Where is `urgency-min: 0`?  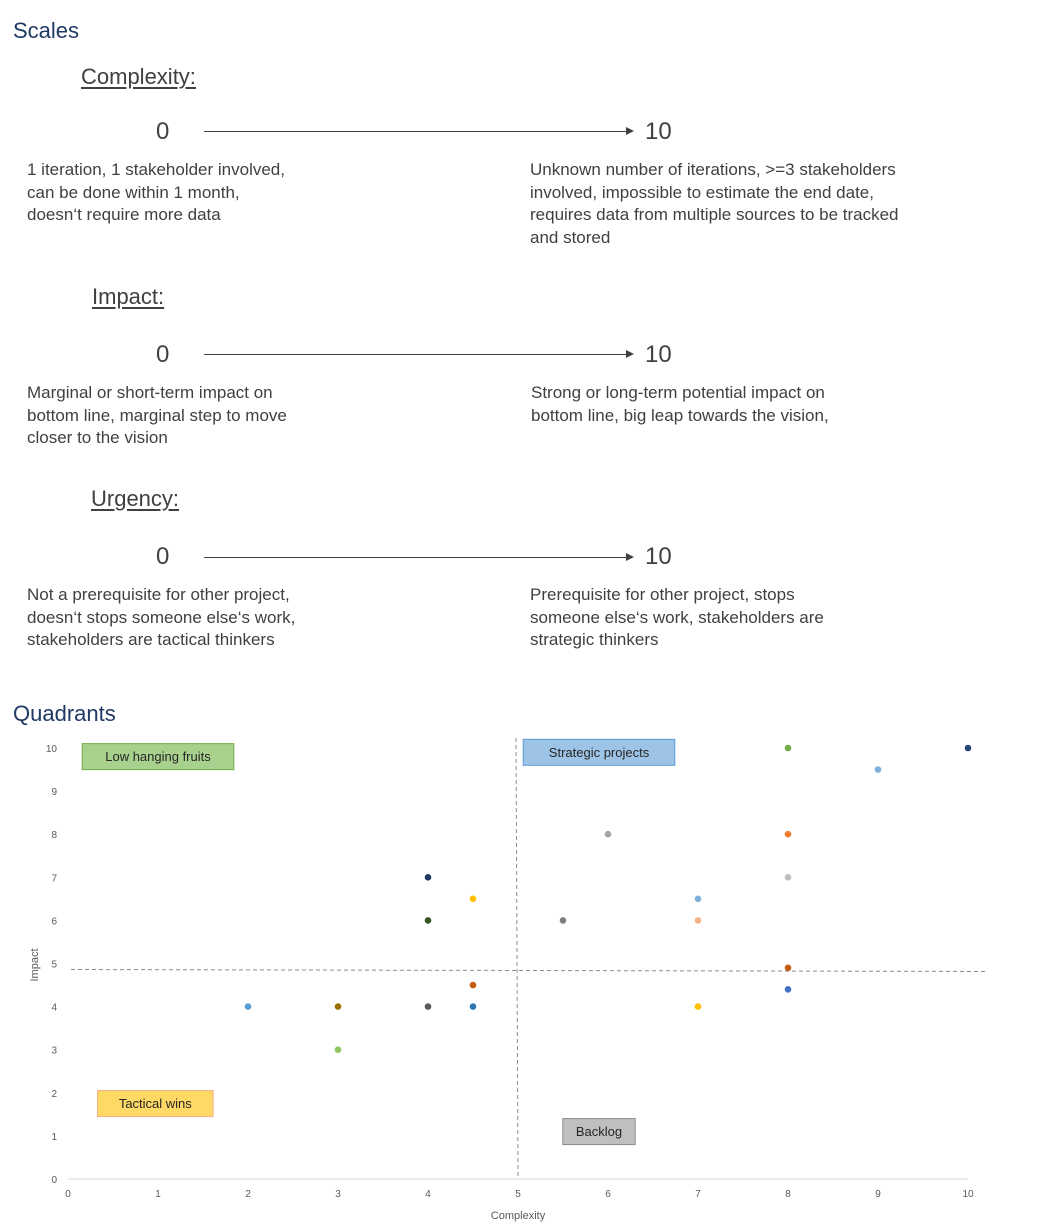
urgency-min: 0 is located at coordinates (163, 556).